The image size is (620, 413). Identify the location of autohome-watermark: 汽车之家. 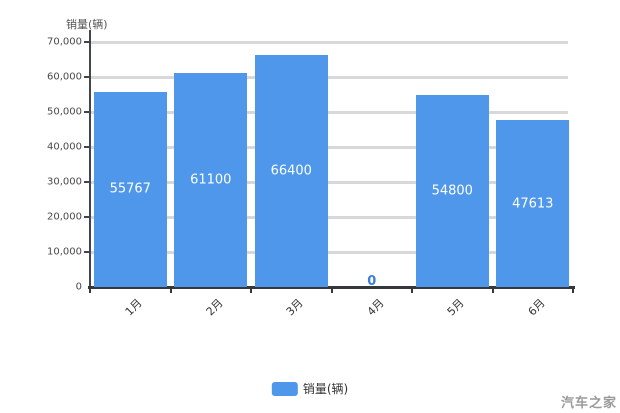
(588, 403).